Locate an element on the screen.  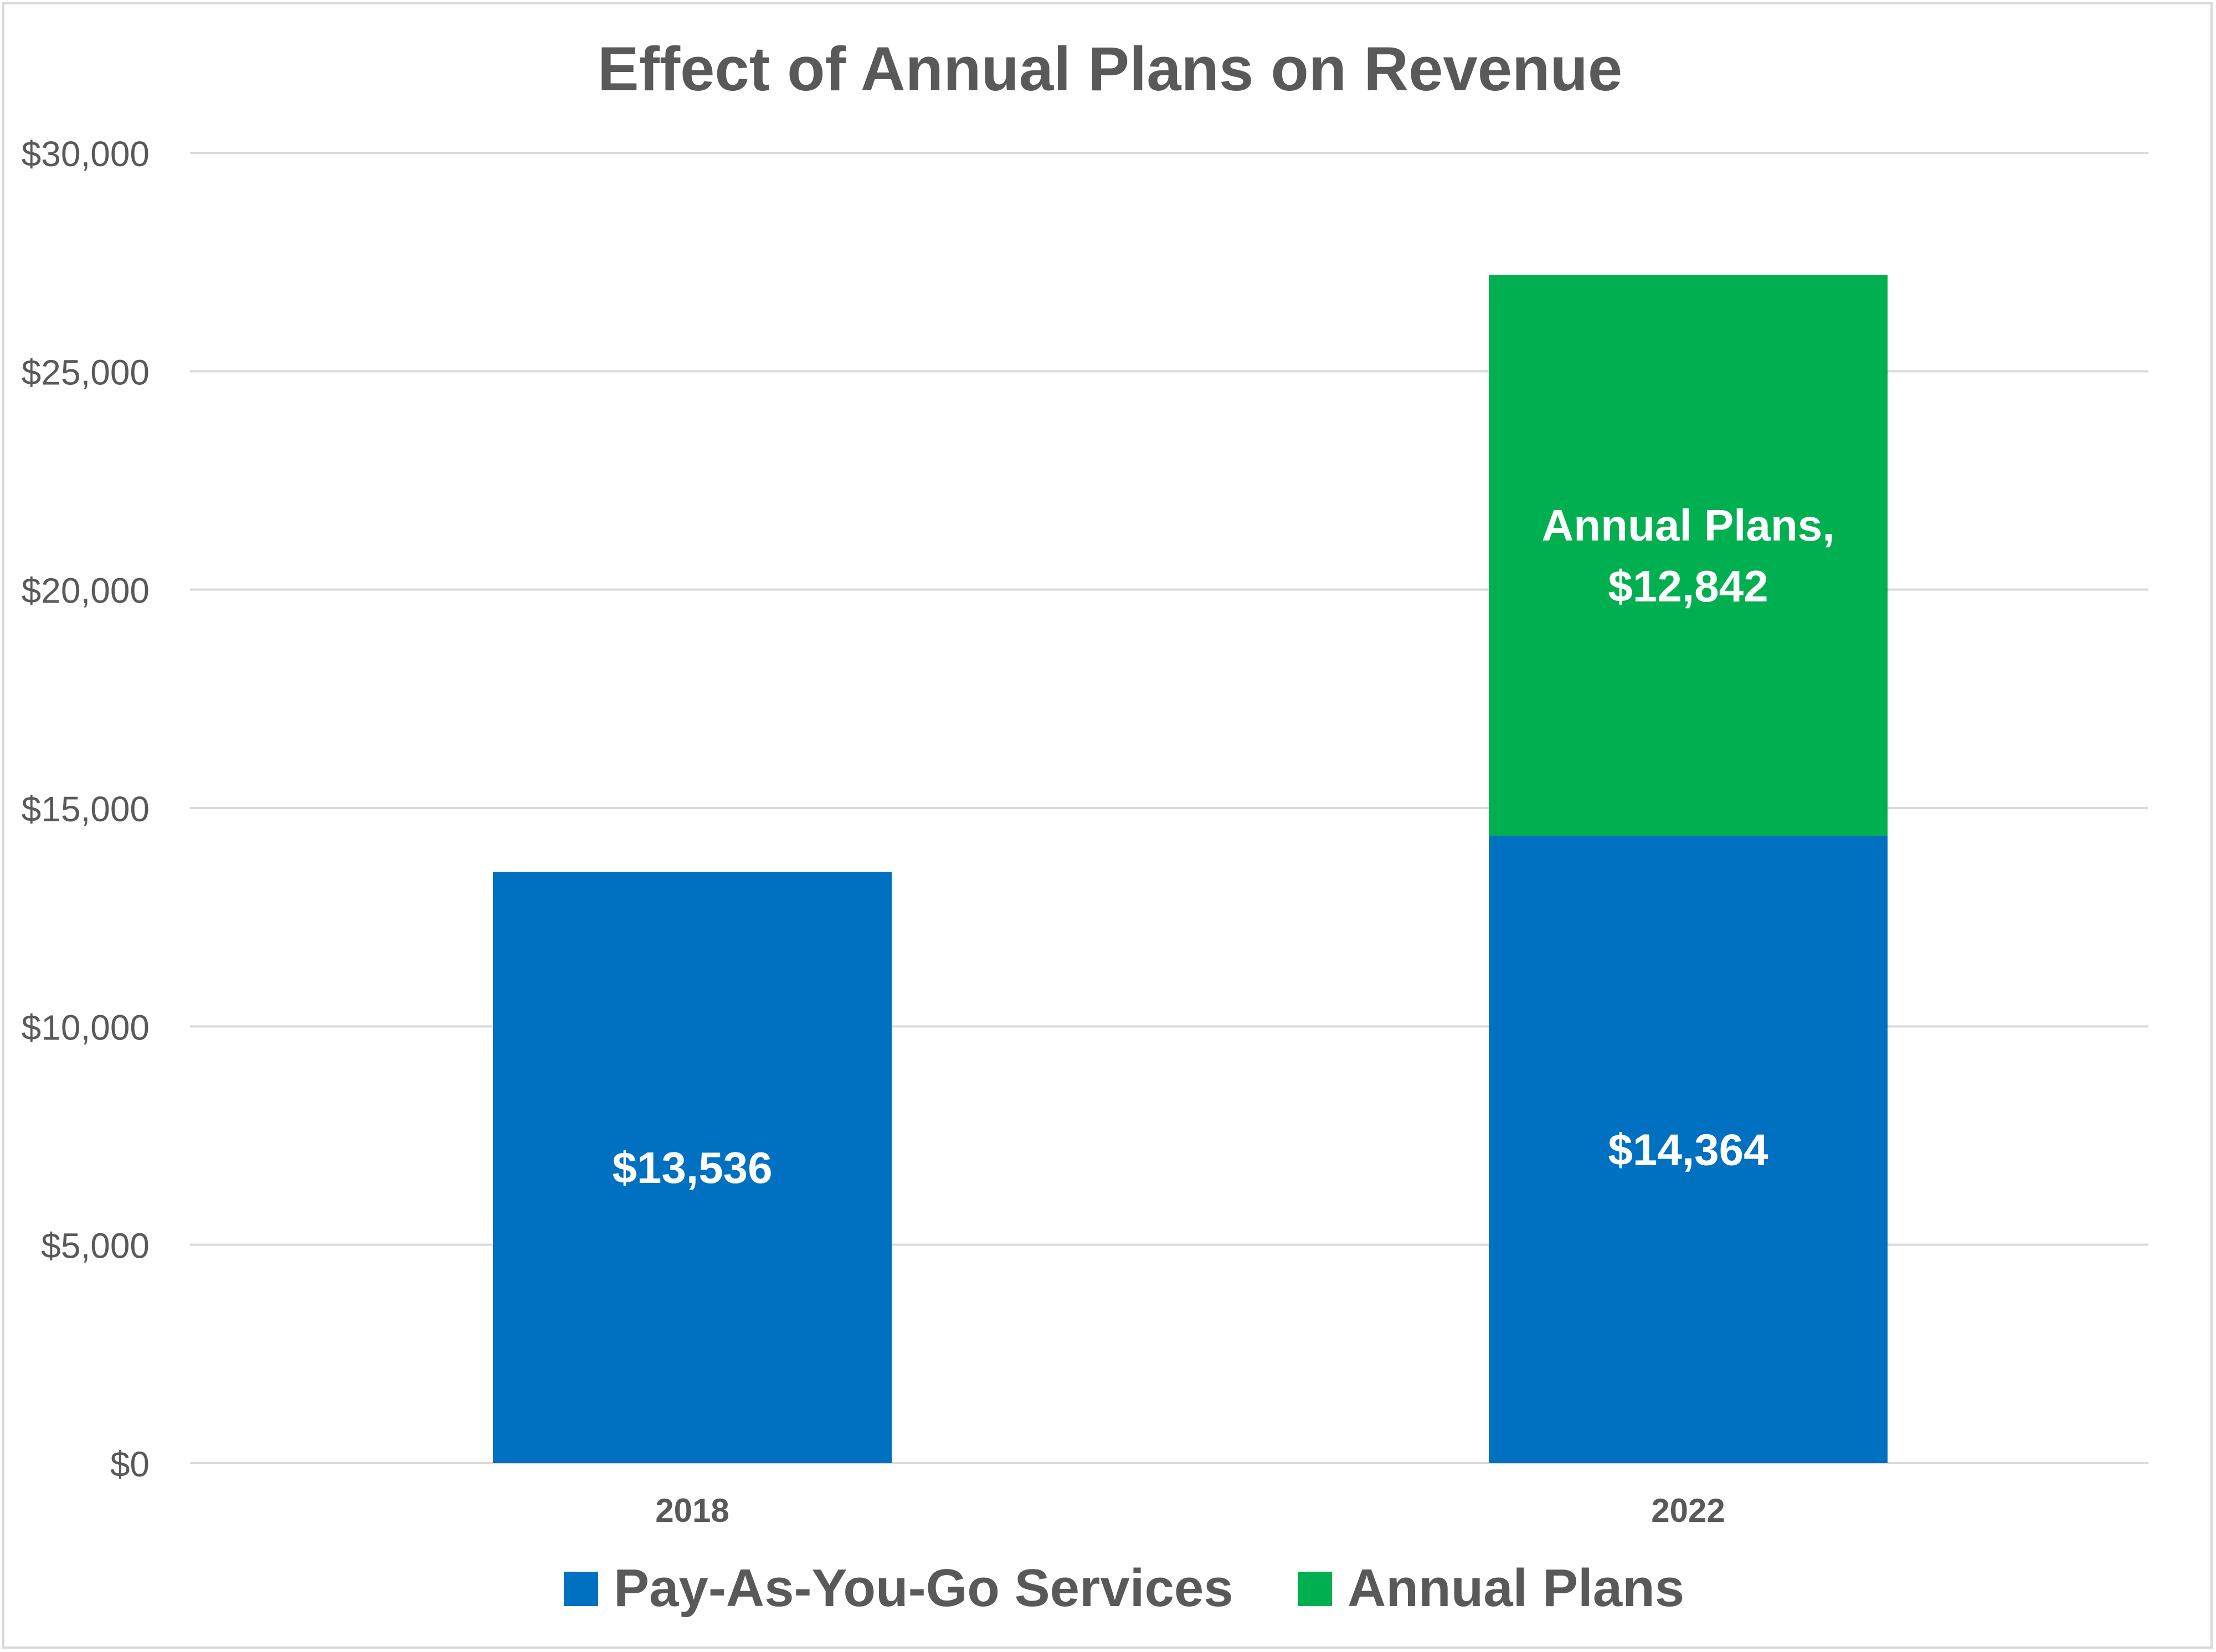
y-tick-label: $25,000 is located at coordinates (86, 372).